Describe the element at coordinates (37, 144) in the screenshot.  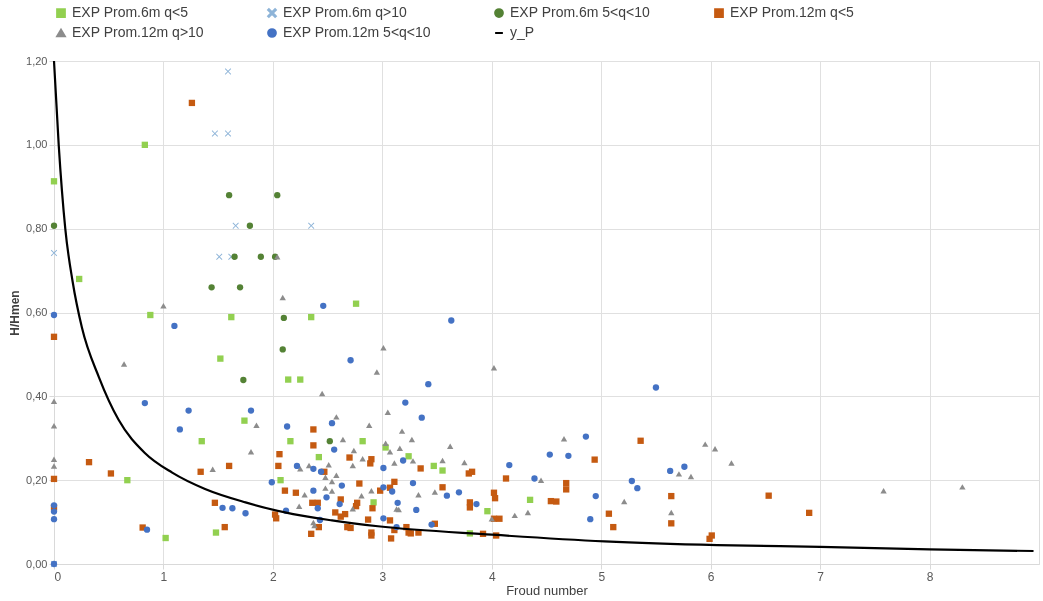
I see `y-tick-label: 1,00` at that location.